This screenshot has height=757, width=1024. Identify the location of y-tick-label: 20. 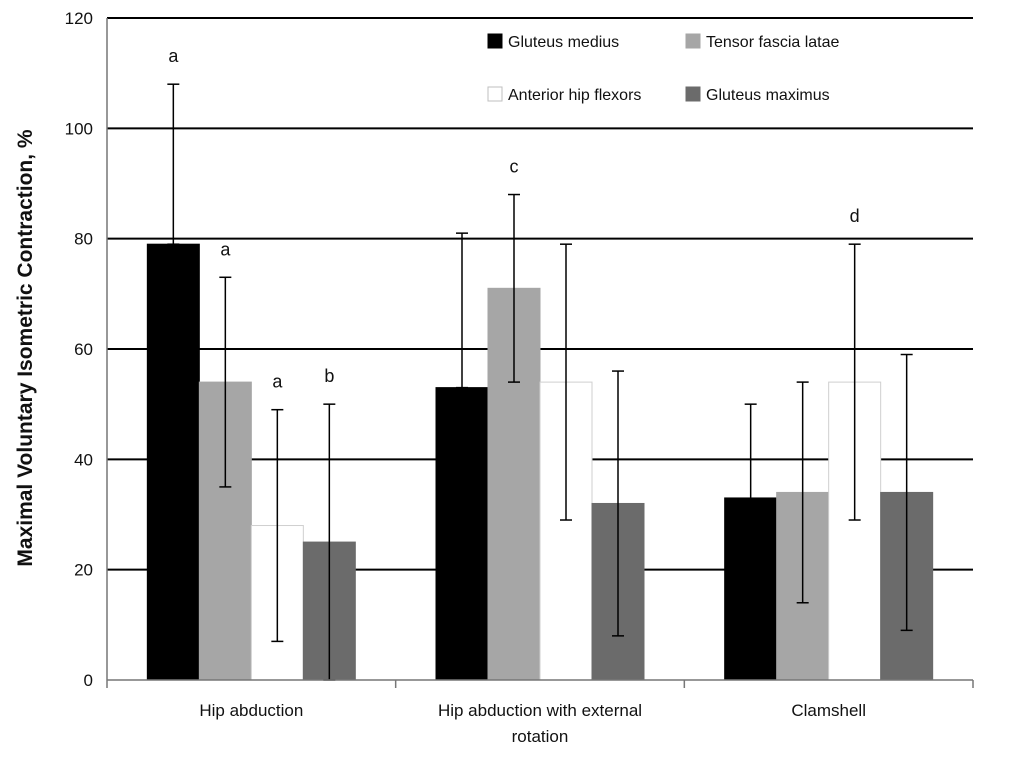
(83, 570).